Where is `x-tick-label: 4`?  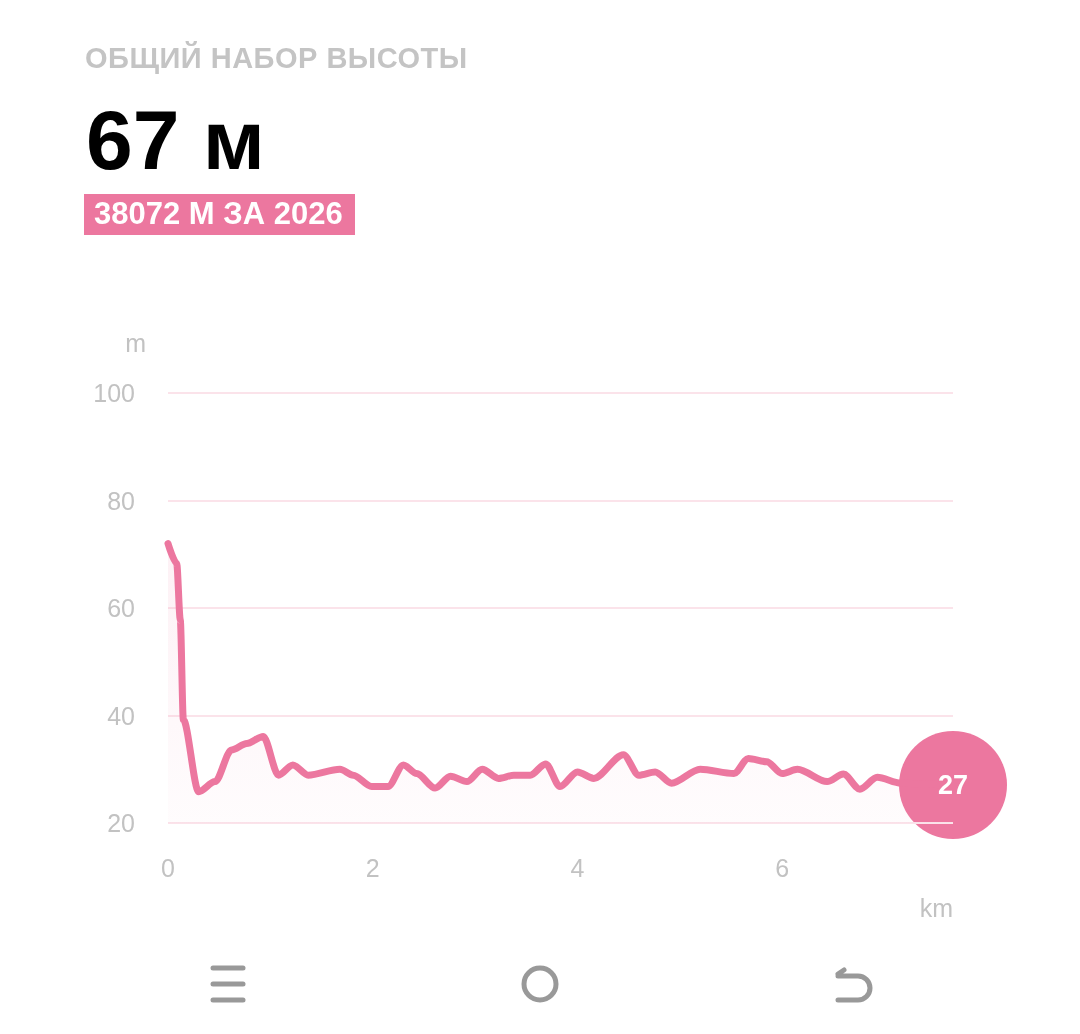 x-tick-label: 4 is located at coordinates (577, 867).